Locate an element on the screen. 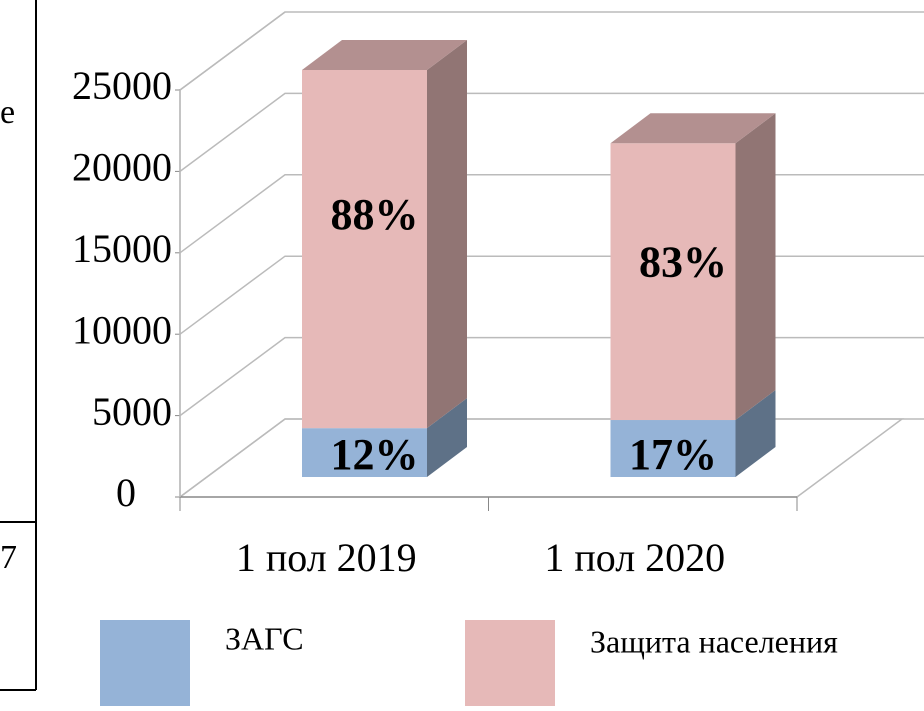 The width and height of the screenshot is (924, 711). y-tick-label: 25000 is located at coordinates (122, 85).